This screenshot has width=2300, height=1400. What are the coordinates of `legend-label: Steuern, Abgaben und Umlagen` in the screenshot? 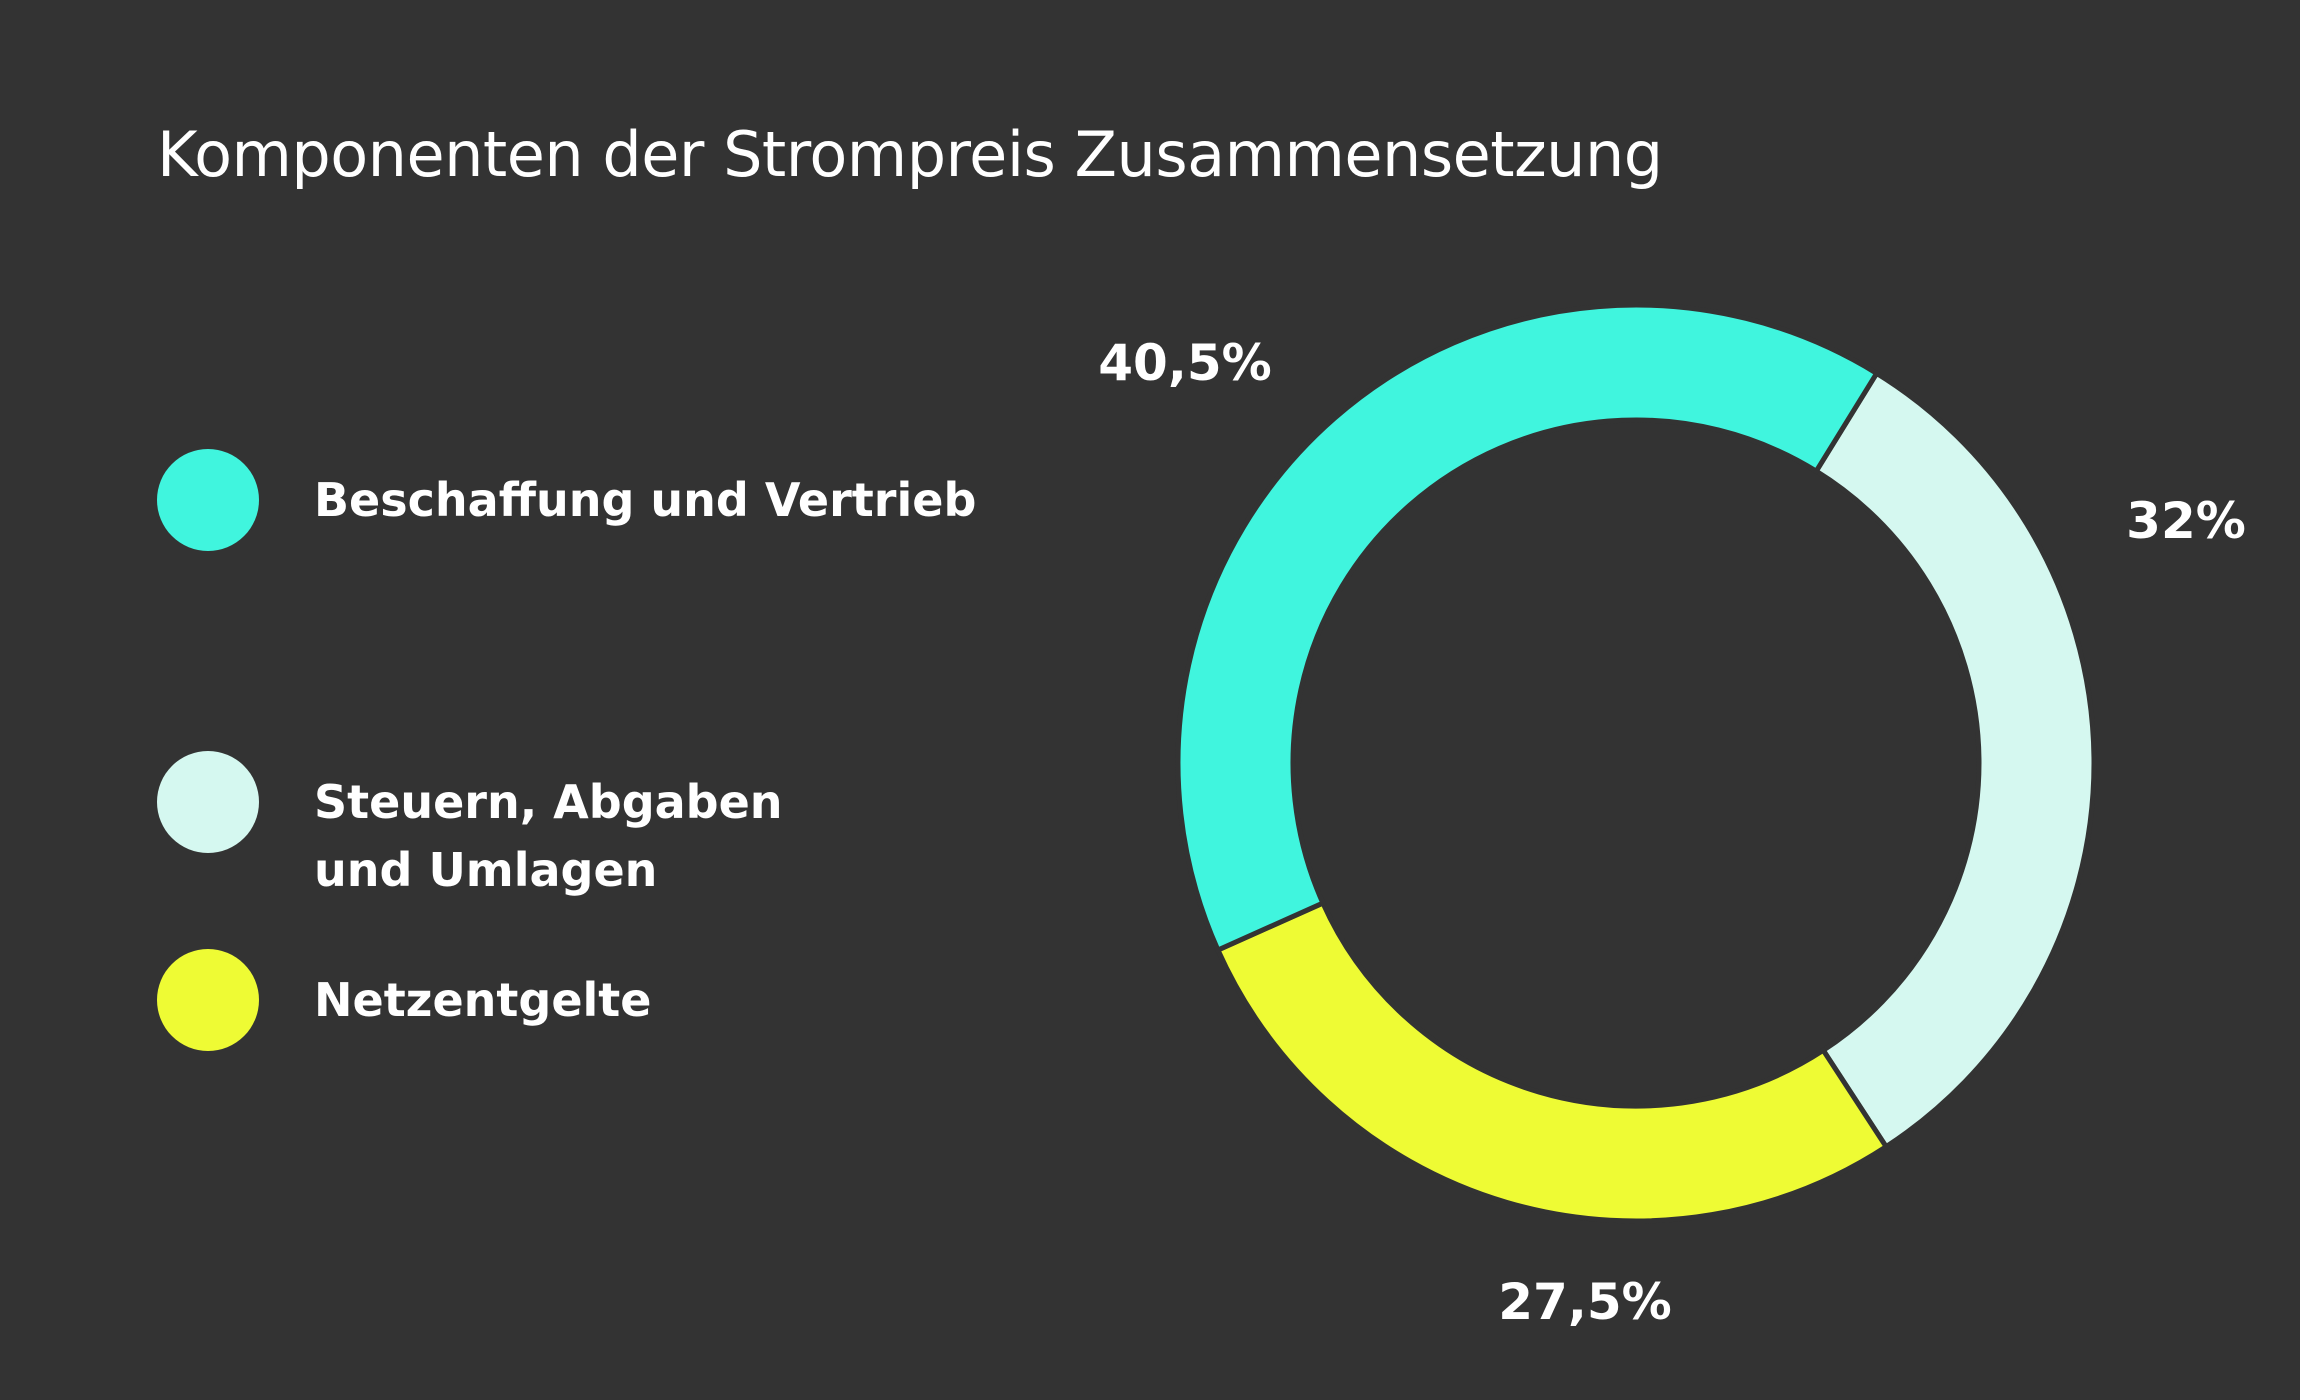 It's located at (548, 836).